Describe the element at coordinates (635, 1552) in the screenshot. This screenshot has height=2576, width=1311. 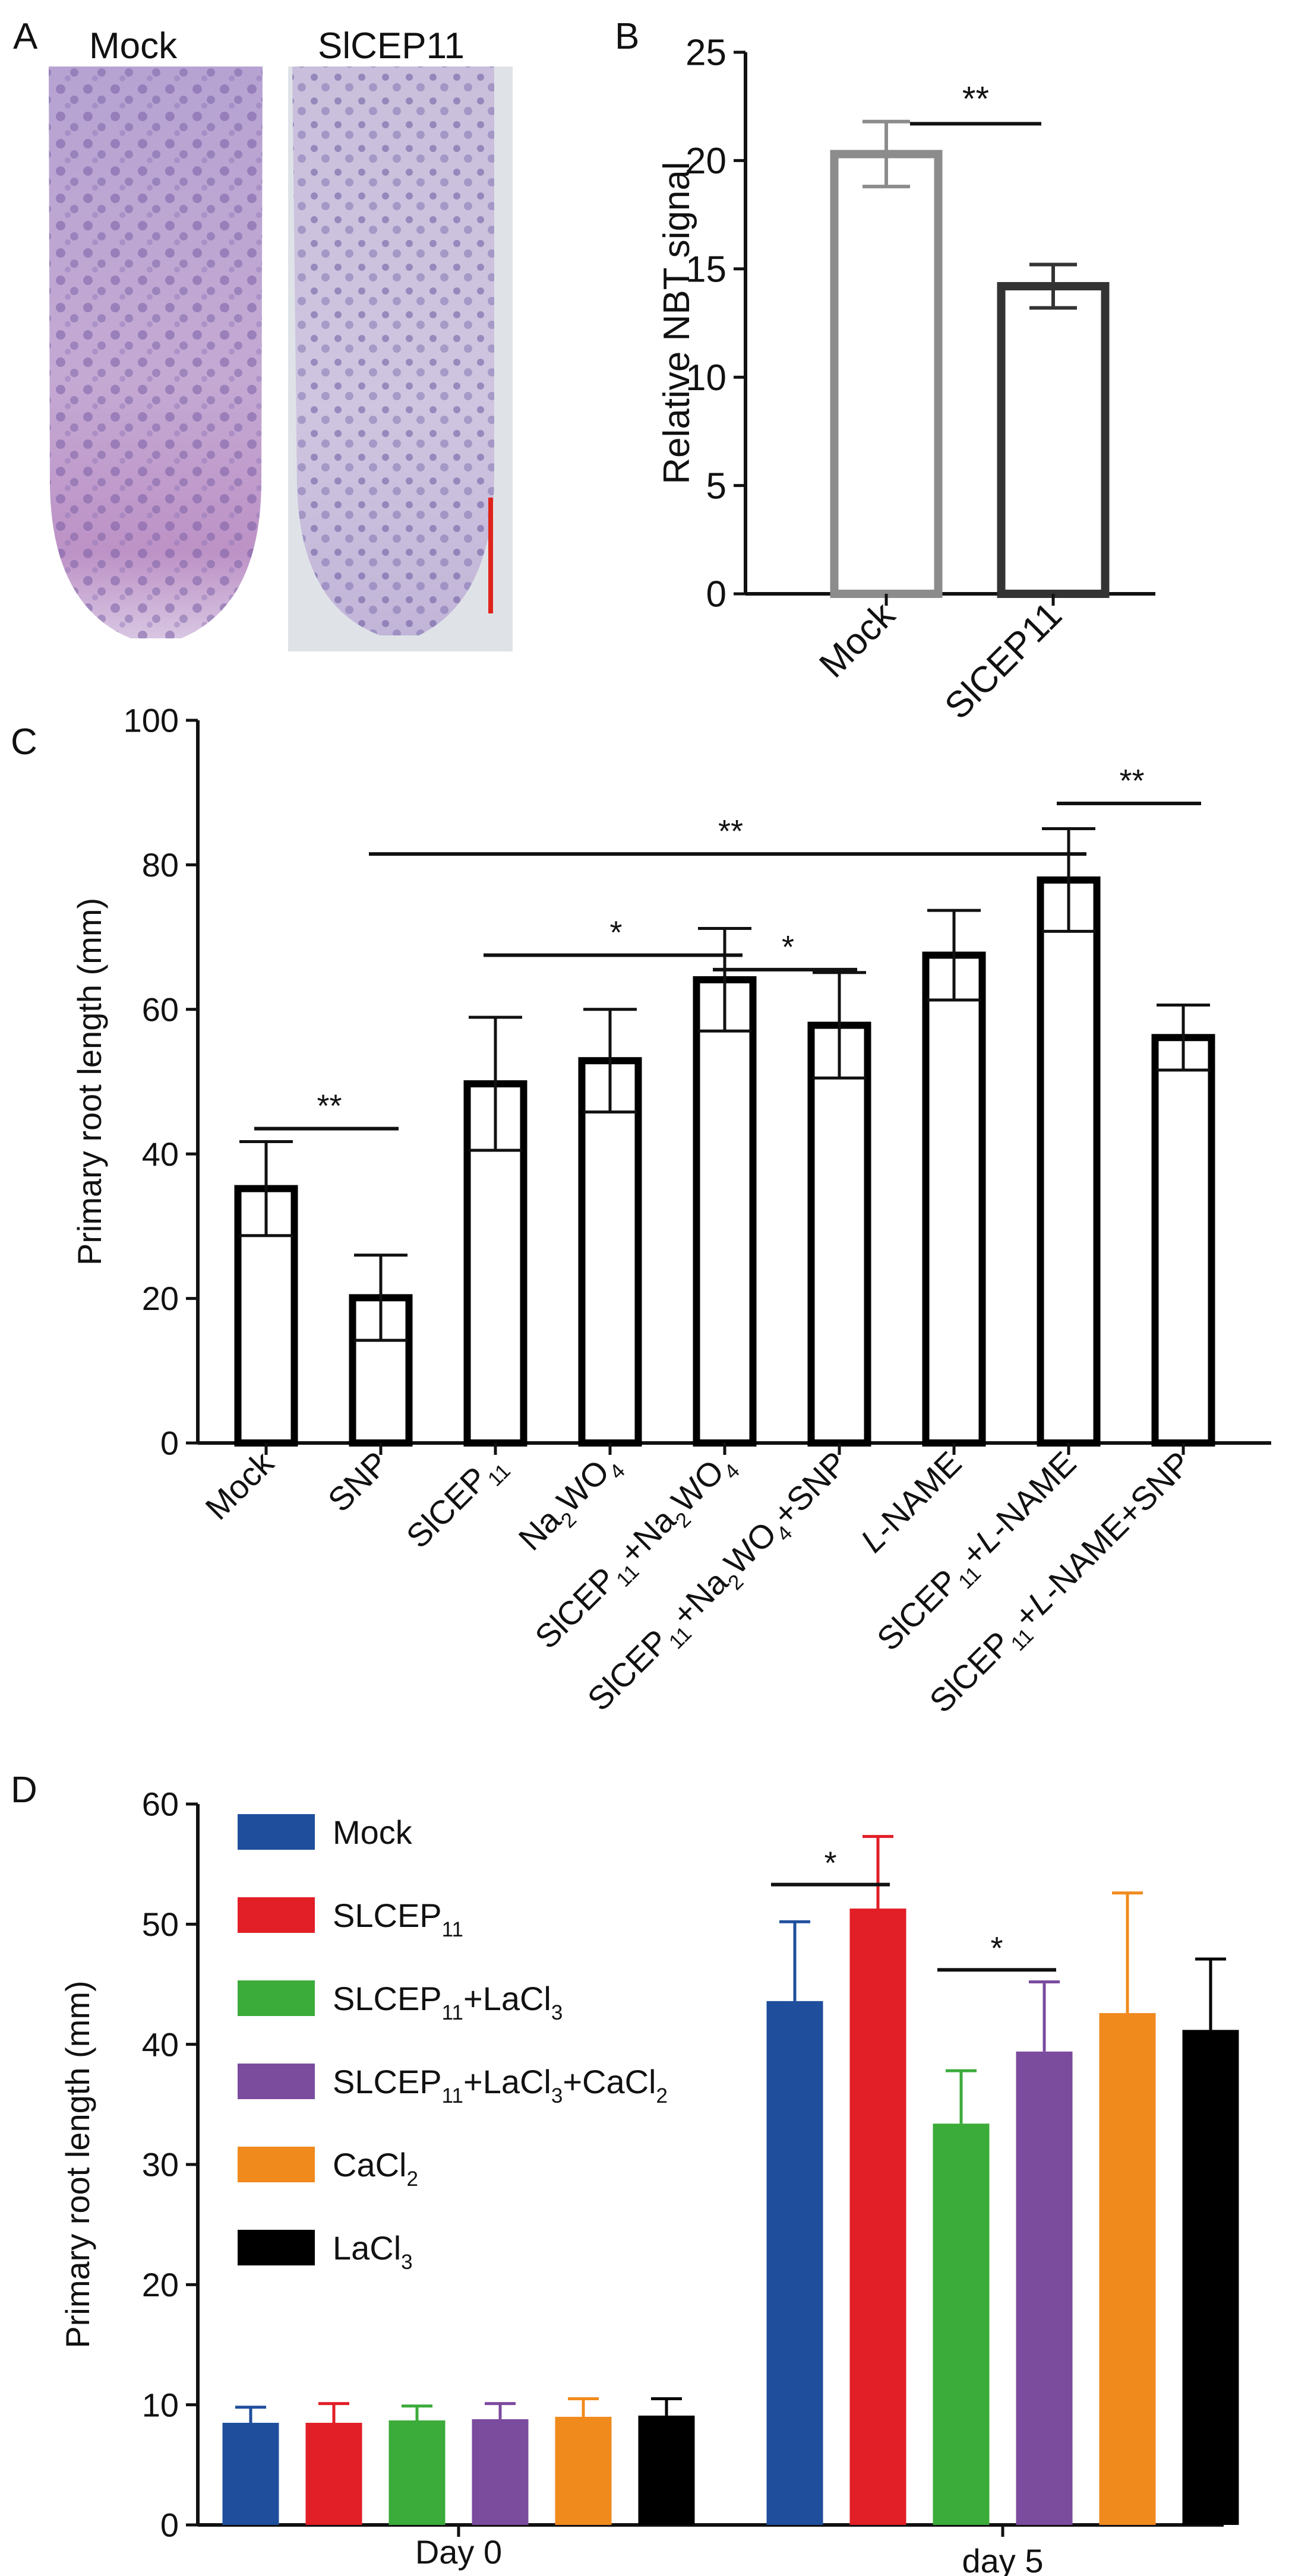
I see `chartC-x-tick-label: SlCEP11+Na2WO4` at that location.